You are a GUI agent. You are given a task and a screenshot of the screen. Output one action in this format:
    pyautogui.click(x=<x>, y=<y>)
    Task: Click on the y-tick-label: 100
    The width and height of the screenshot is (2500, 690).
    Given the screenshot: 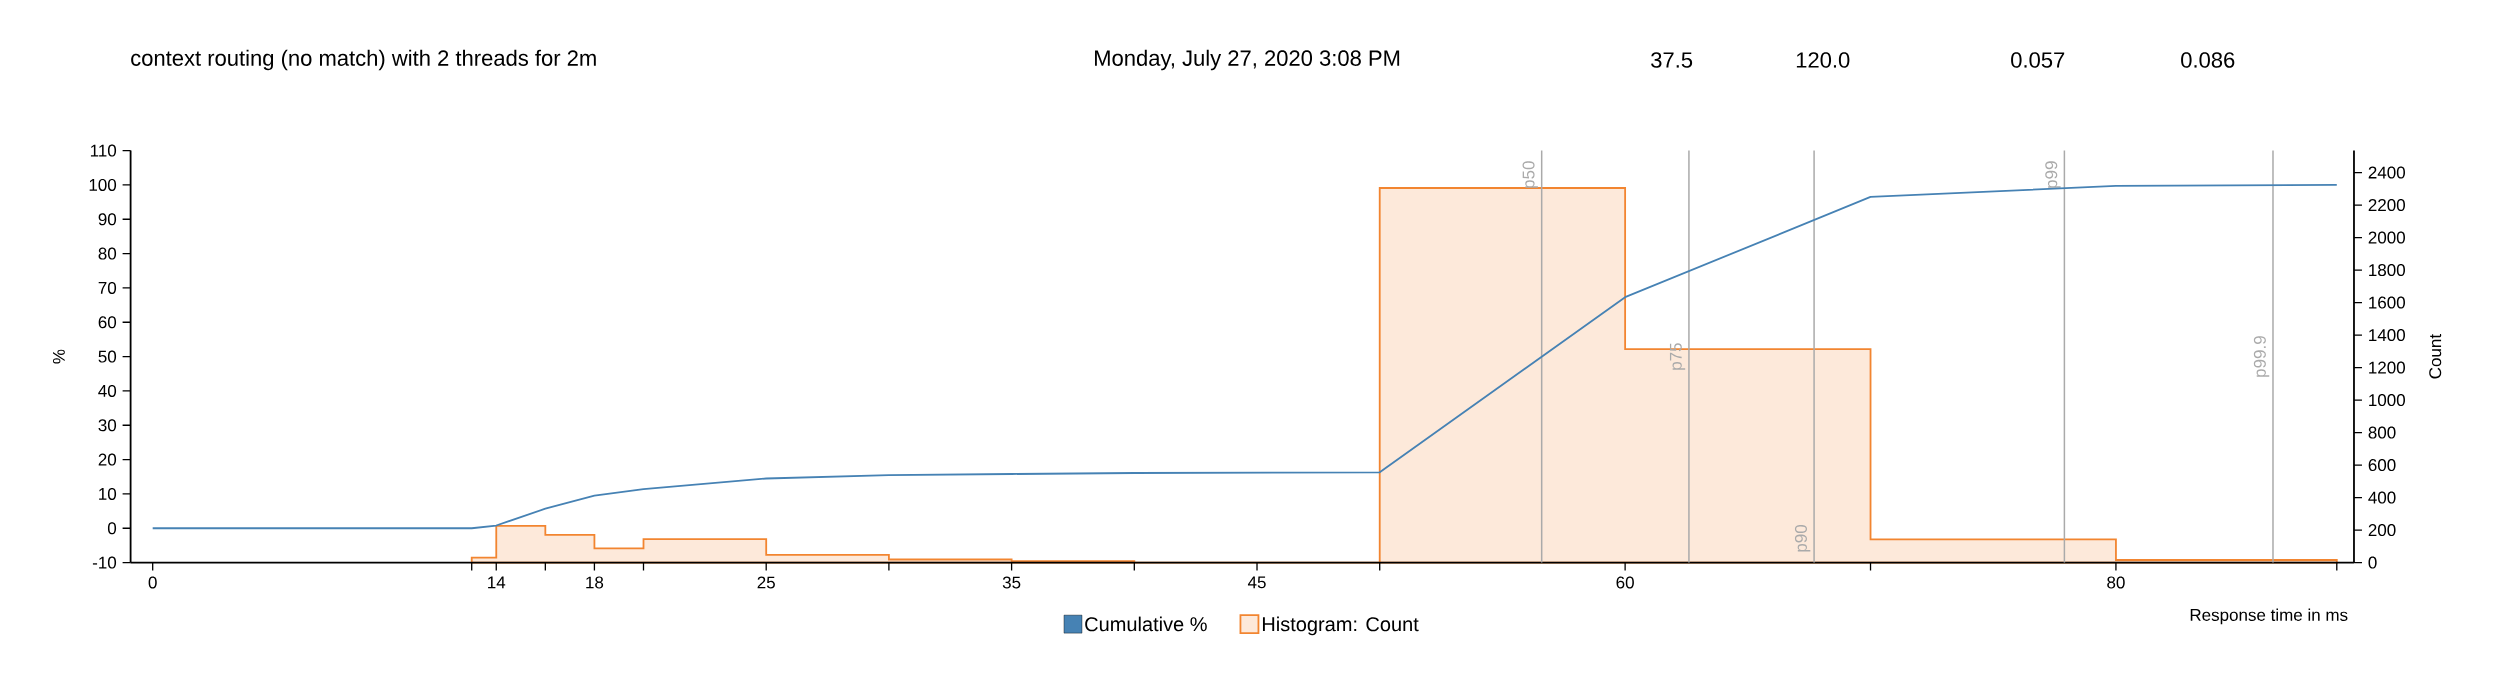 What is the action you would take?
    pyautogui.click(x=103, y=184)
    